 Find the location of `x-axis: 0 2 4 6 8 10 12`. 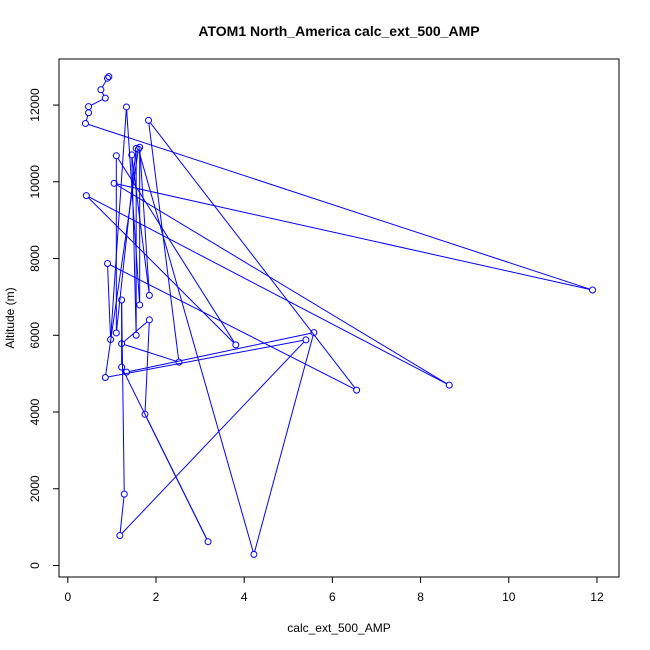

x-axis: 0 2 4 6 8 10 12 is located at coordinates (334, 590).